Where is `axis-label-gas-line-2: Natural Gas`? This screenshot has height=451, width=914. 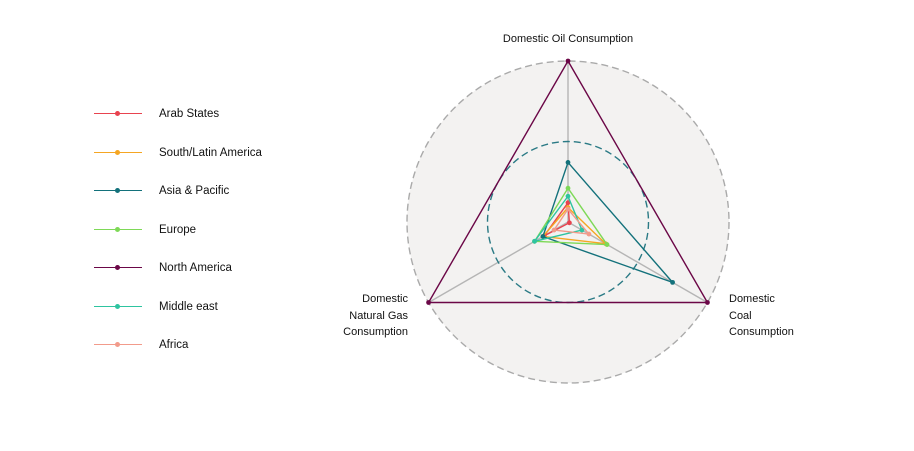 axis-label-gas-line-2: Natural Gas is located at coordinates (378, 315).